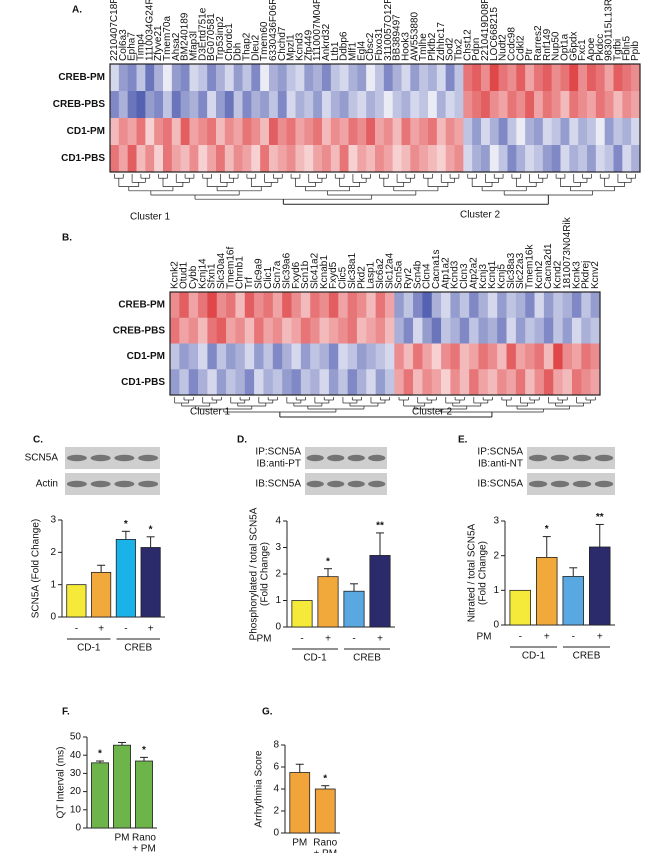 Image resolution: width=648 pixels, height=853 pixels. I want to click on x-tick-label: Rano, so click(144, 838).